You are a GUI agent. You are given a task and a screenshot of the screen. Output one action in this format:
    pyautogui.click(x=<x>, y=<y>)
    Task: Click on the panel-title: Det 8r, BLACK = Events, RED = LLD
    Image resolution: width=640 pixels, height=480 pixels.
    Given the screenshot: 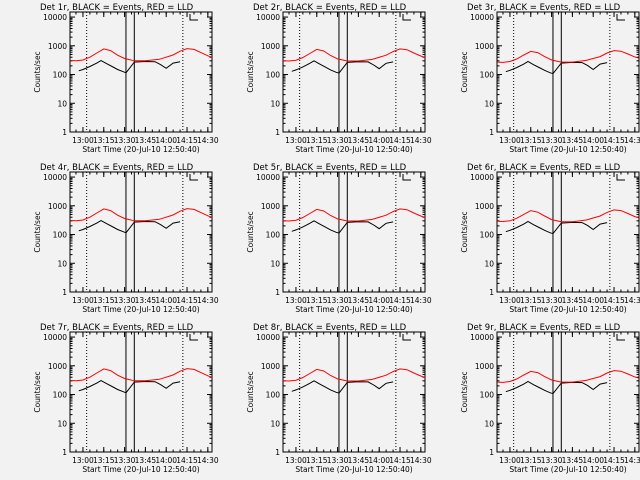 What is the action you would take?
    pyautogui.click(x=330, y=328)
    